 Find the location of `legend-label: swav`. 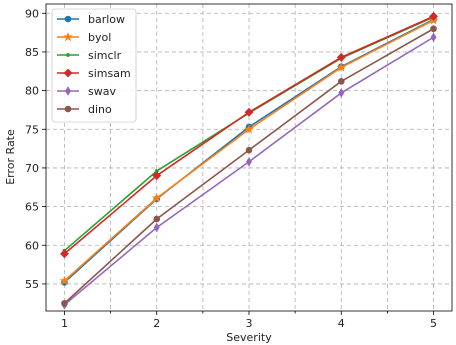

legend-label: swav is located at coordinates (102, 91).